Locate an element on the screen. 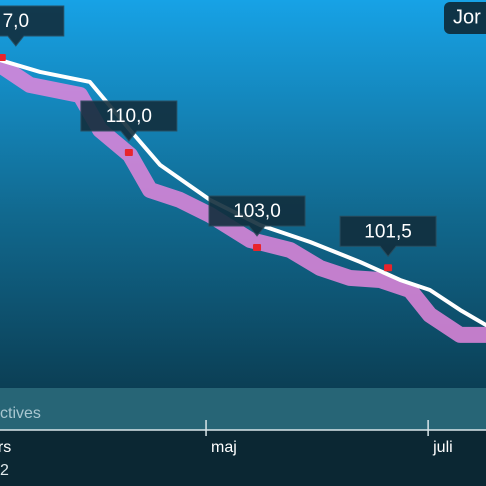 This screenshot has width=486, height=486. callout-label: 110,0 is located at coordinates (129, 116).